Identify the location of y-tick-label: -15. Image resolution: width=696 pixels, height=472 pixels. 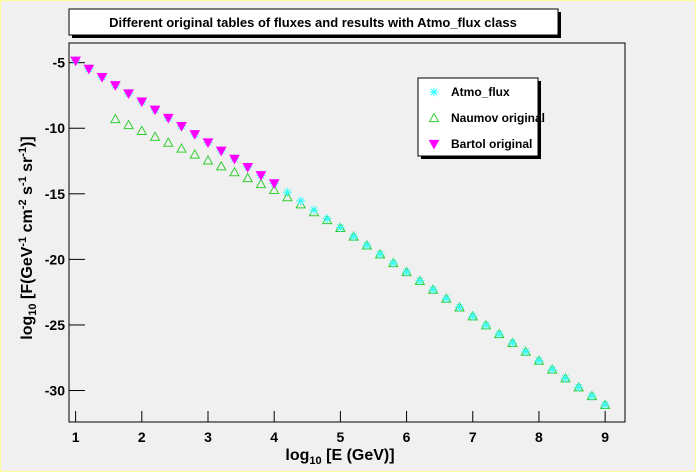
(55, 194).